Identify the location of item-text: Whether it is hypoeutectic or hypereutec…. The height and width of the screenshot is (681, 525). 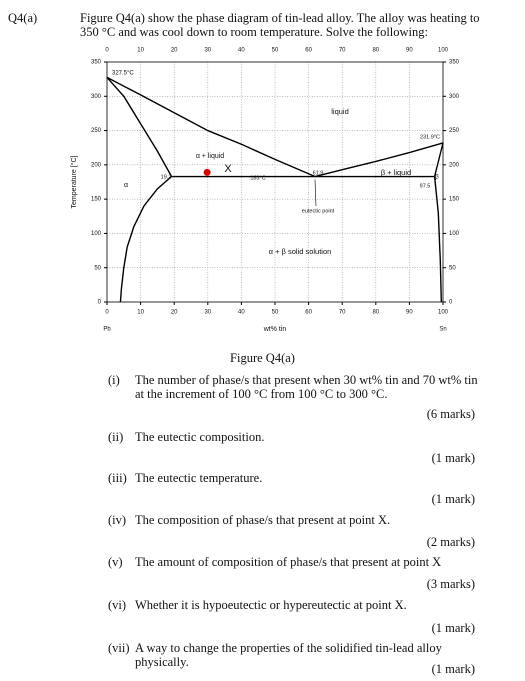
(271, 605).